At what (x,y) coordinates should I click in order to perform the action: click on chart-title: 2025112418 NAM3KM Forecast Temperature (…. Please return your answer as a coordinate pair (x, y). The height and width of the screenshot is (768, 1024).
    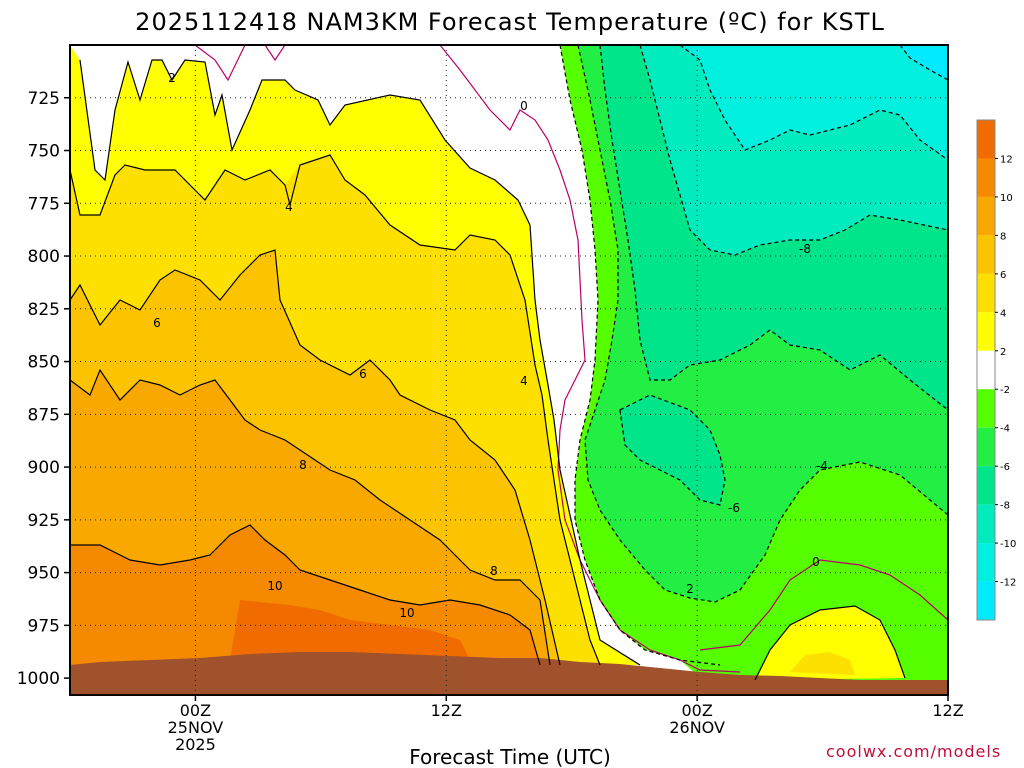
    Looking at the image, I should click on (510, 22).